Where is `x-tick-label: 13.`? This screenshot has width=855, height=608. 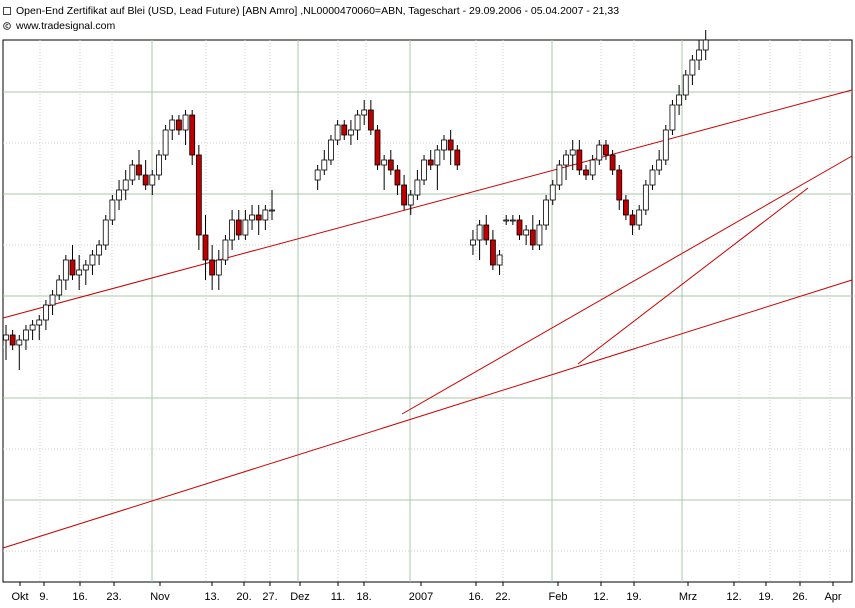 x-tick-label: 13. is located at coordinates (211, 597).